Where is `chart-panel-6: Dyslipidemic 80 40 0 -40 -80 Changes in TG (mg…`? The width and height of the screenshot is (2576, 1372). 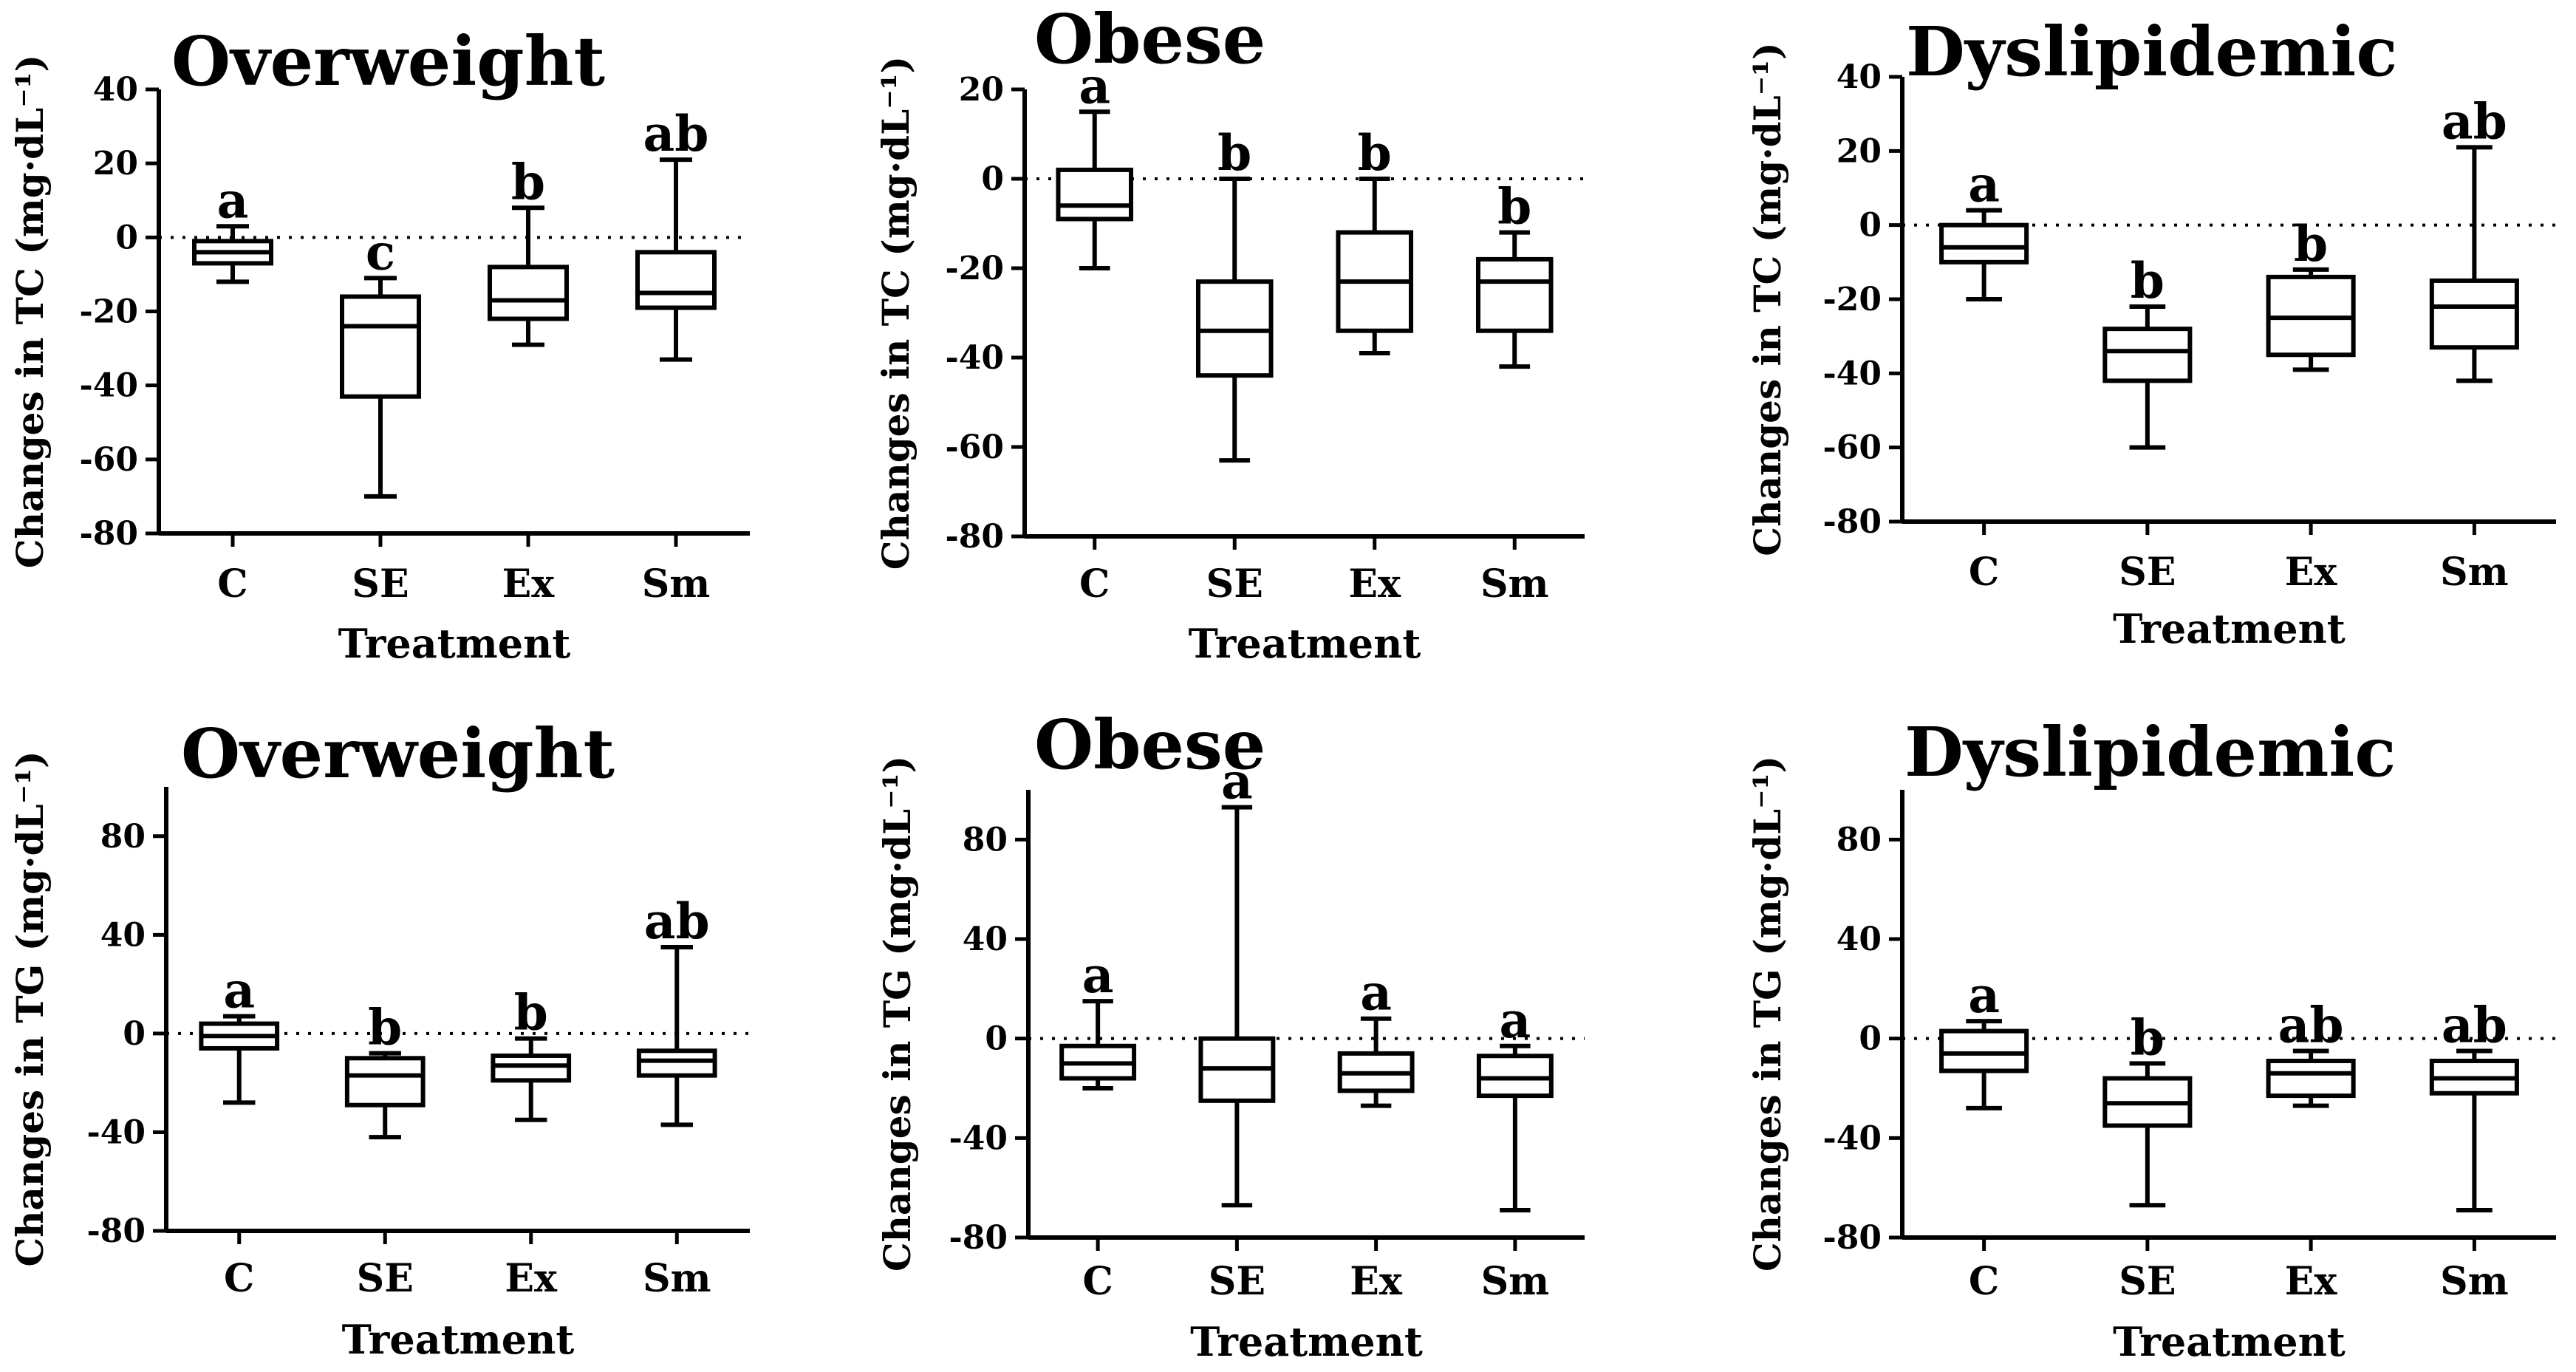
chart-panel-6: Dyslipidemic 80 40 0 -40 -80 Changes in TG (mg… is located at coordinates (2151, 1038).